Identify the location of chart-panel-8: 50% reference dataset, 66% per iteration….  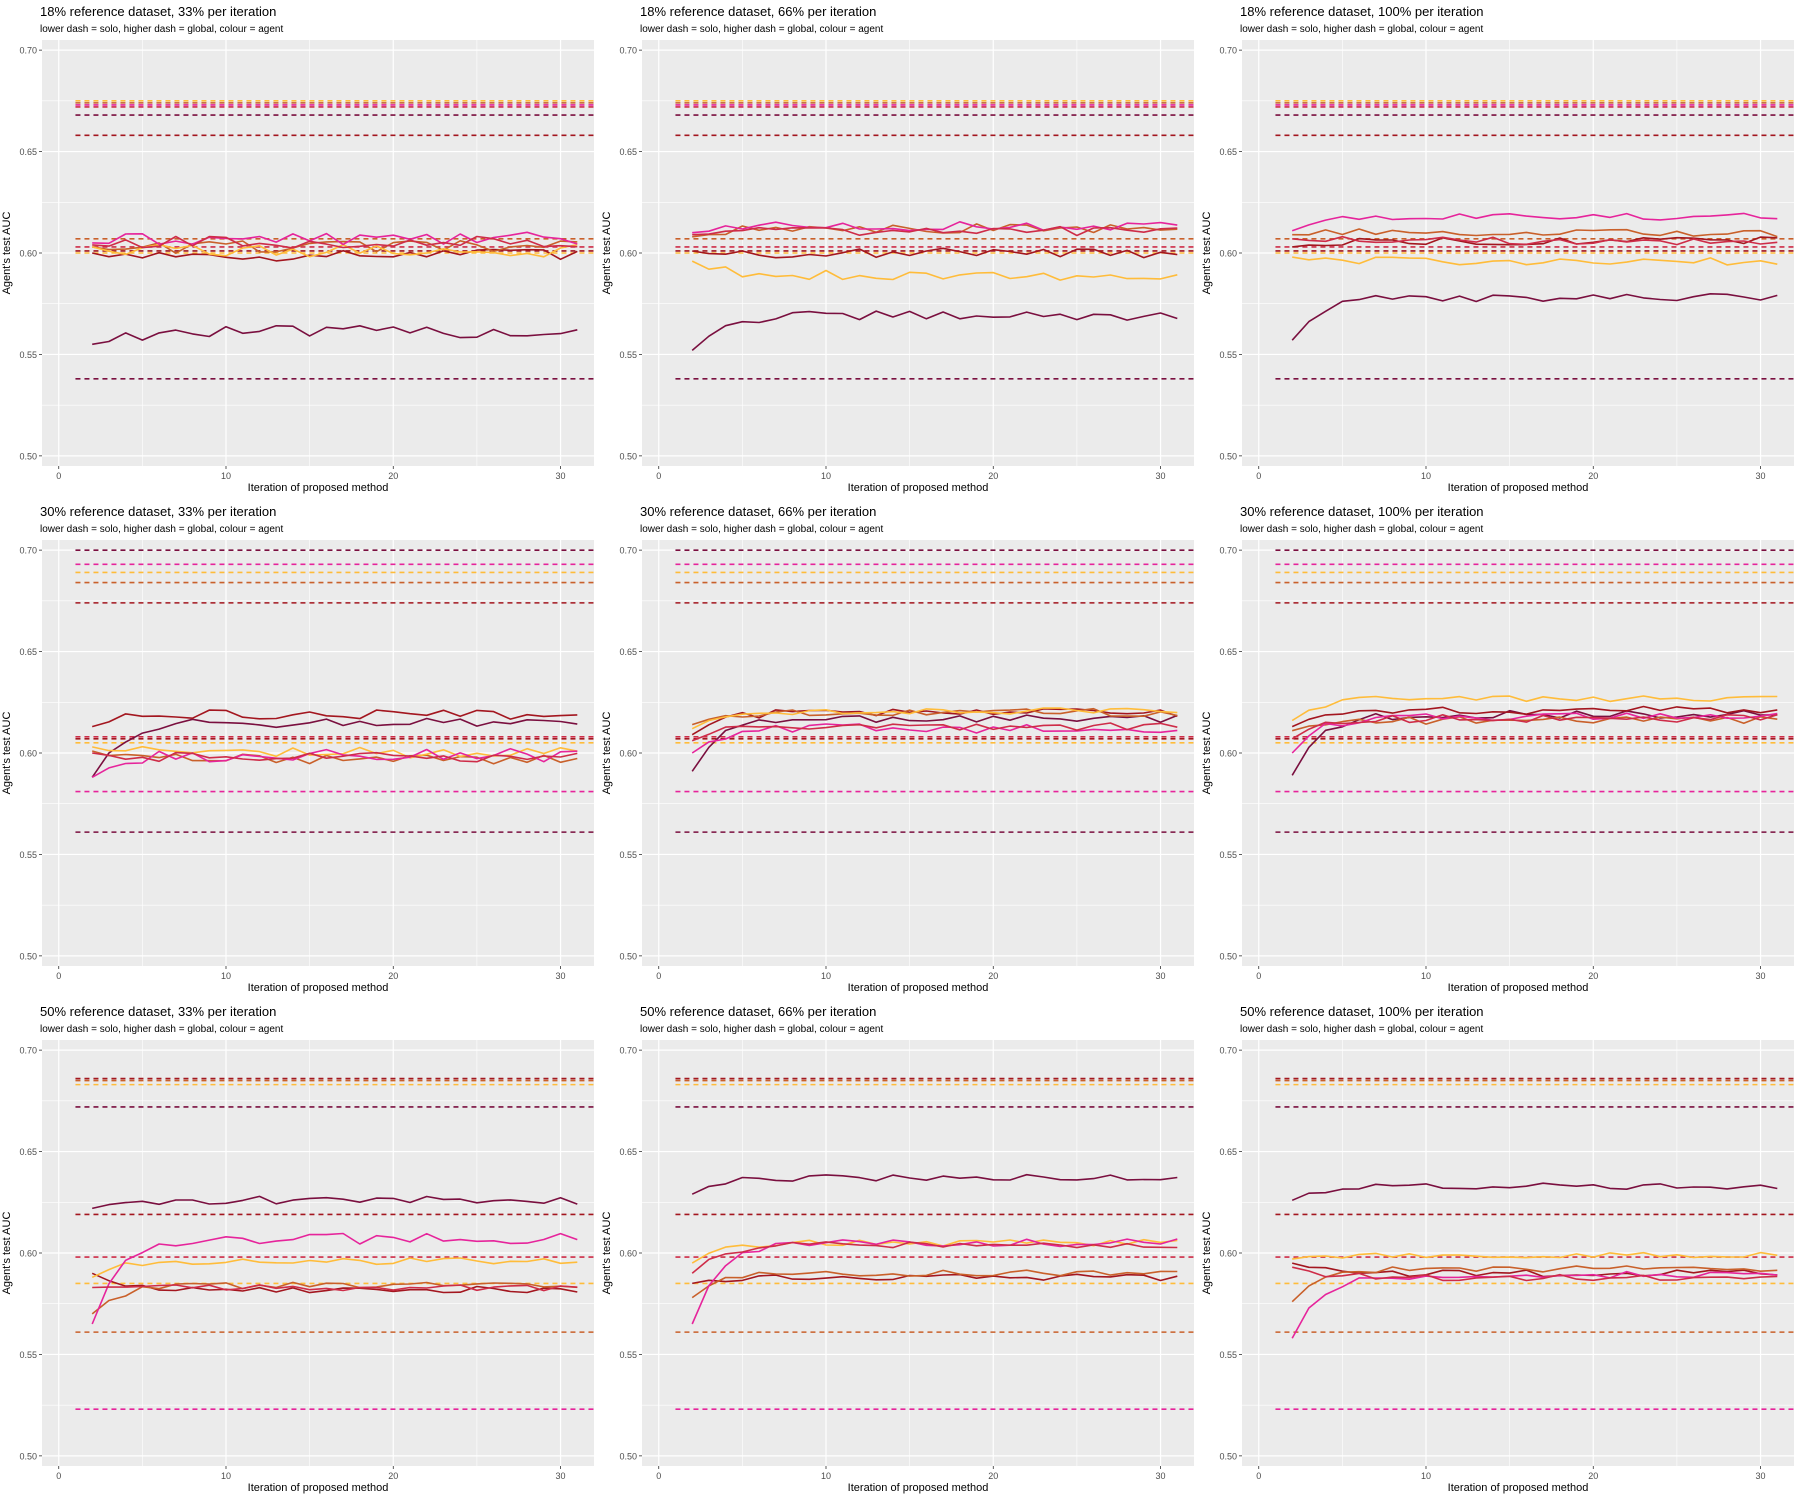
(897, 1249).